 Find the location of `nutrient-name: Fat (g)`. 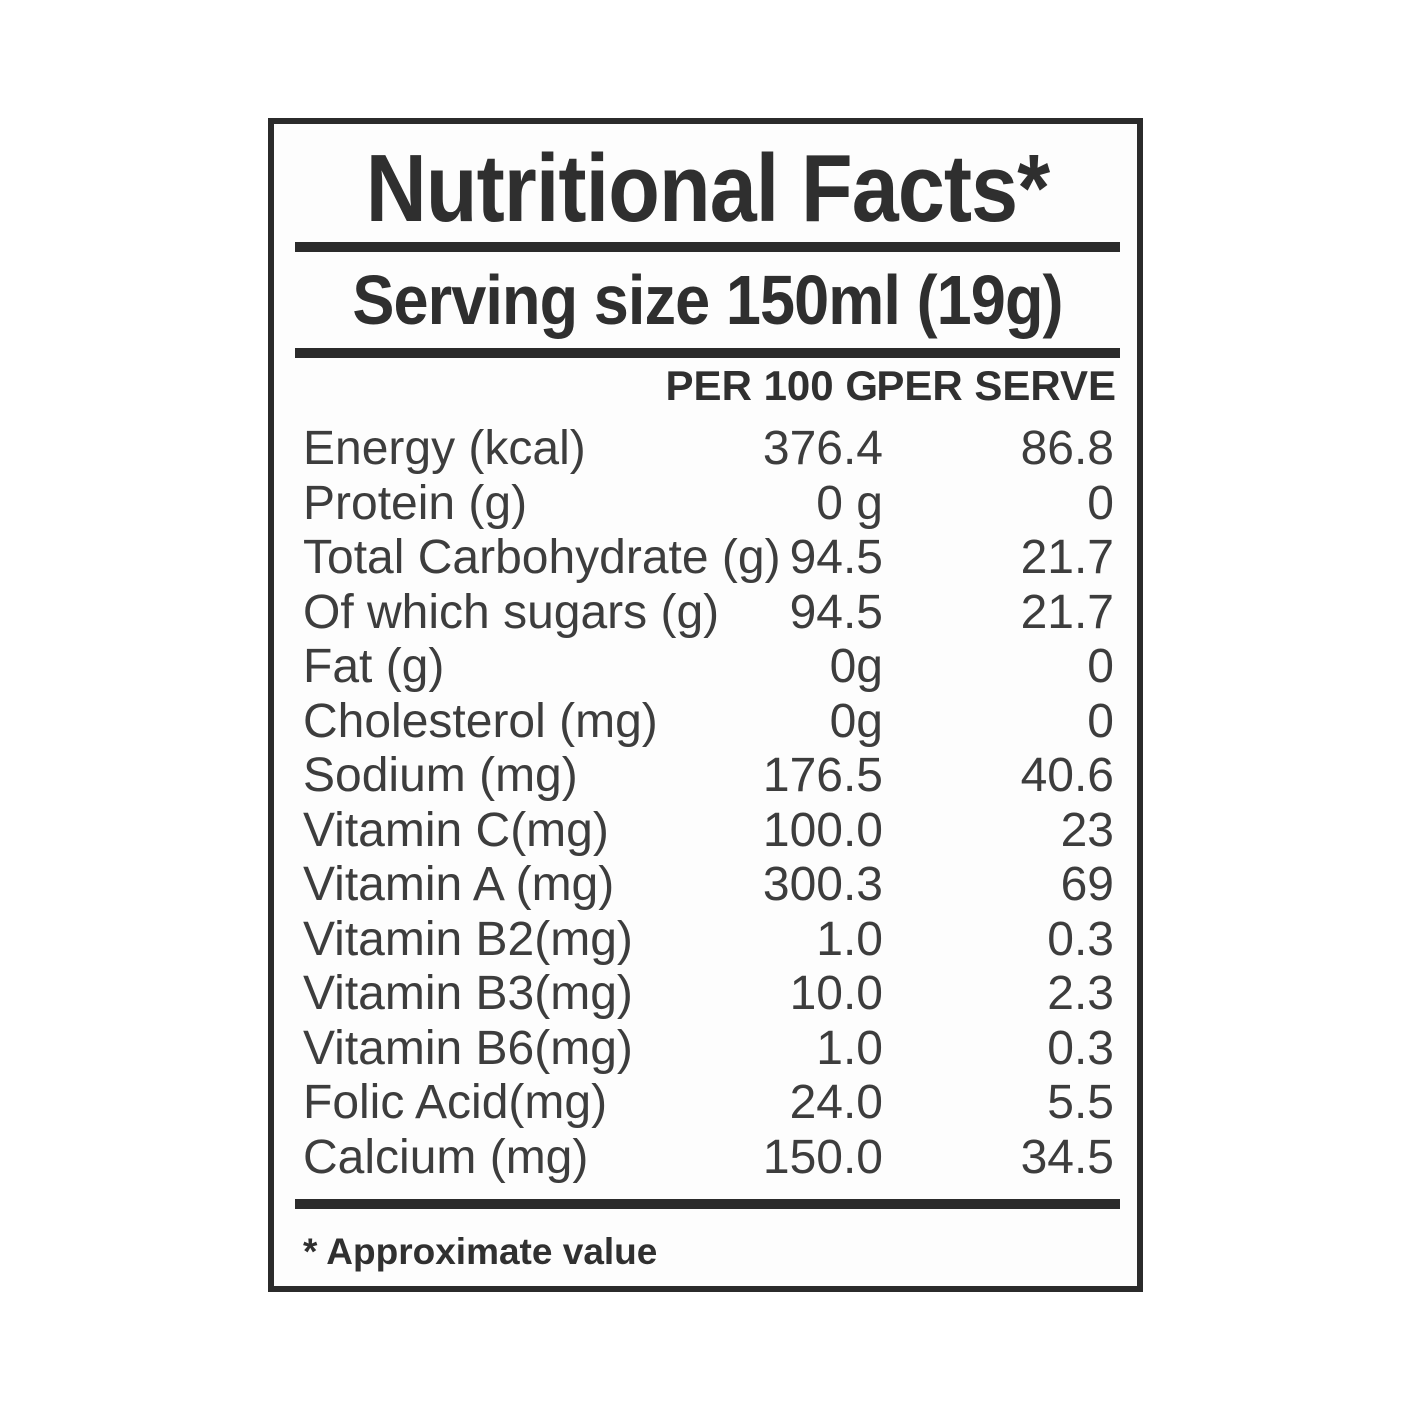

nutrient-name: Fat (g) is located at coordinates (374, 666).